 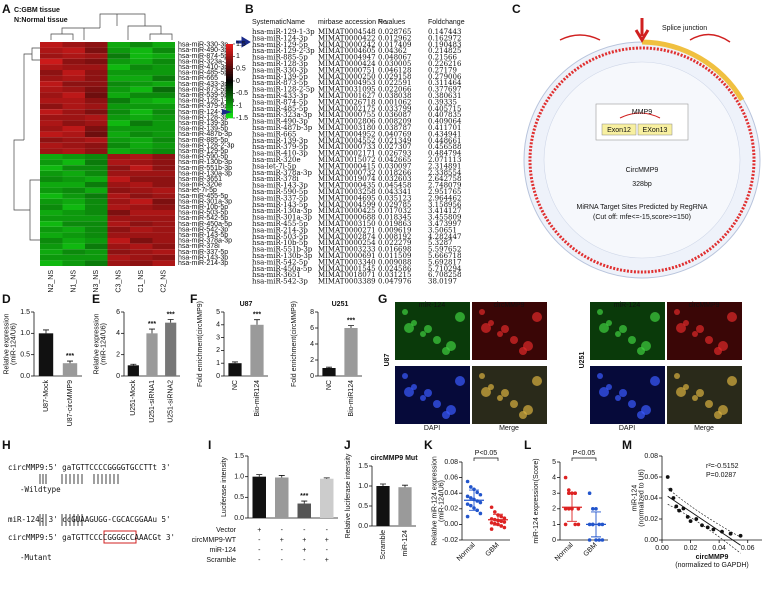 What do you see at coordinates (96, 281) in the screenshot?
I see `column-label: N3_NS` at bounding box center [96, 281].